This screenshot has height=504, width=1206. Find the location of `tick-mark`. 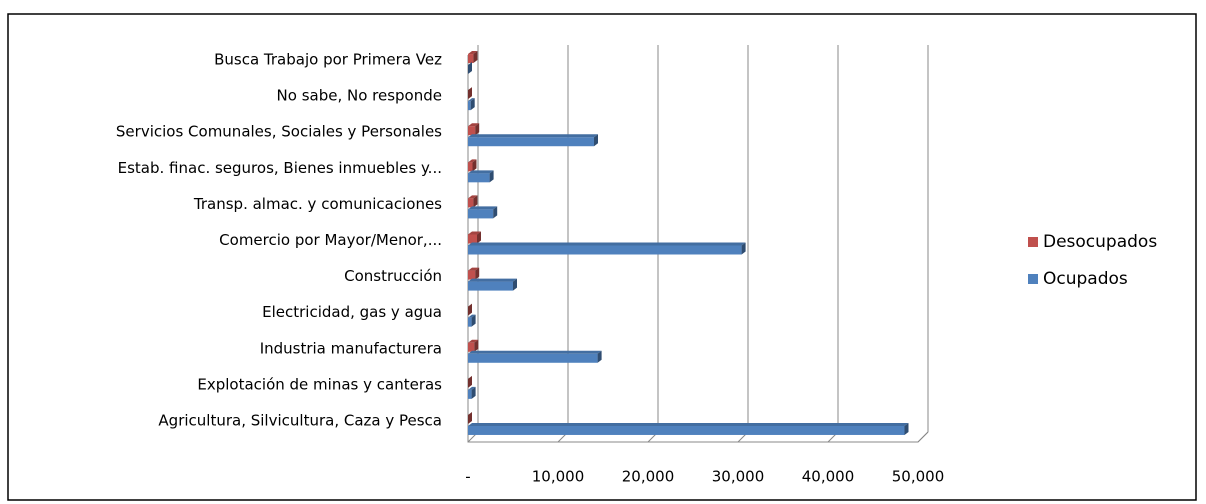

tick-mark is located at coordinates (923, 437).